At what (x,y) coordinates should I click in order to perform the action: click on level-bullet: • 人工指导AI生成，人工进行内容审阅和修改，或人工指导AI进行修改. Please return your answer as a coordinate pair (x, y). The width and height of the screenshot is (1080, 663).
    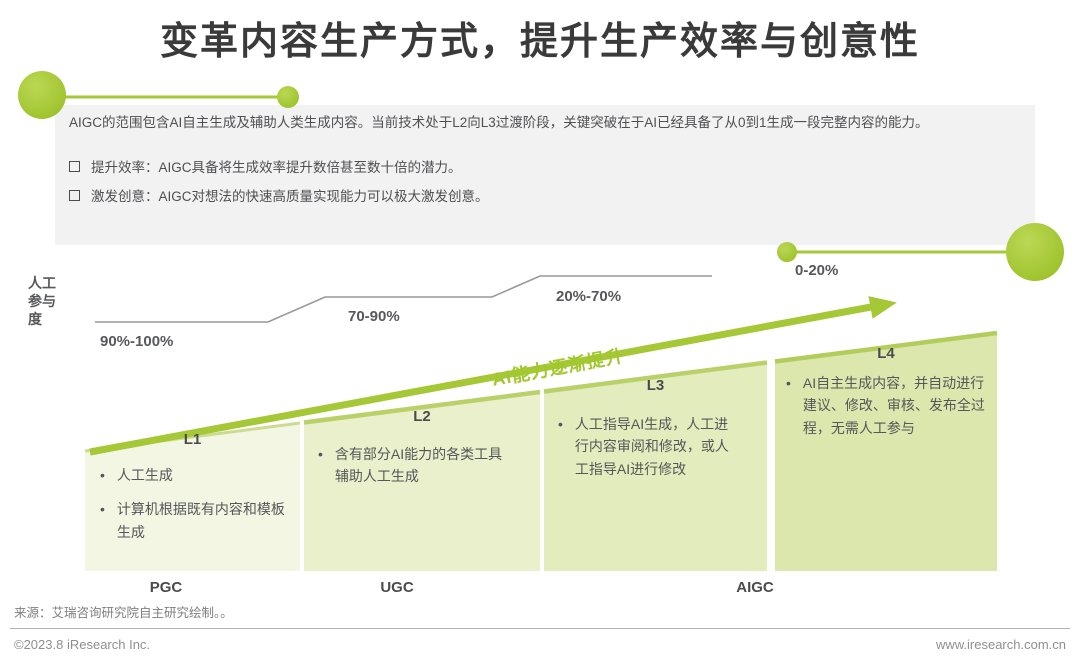
    Looking at the image, I should click on (649, 446).